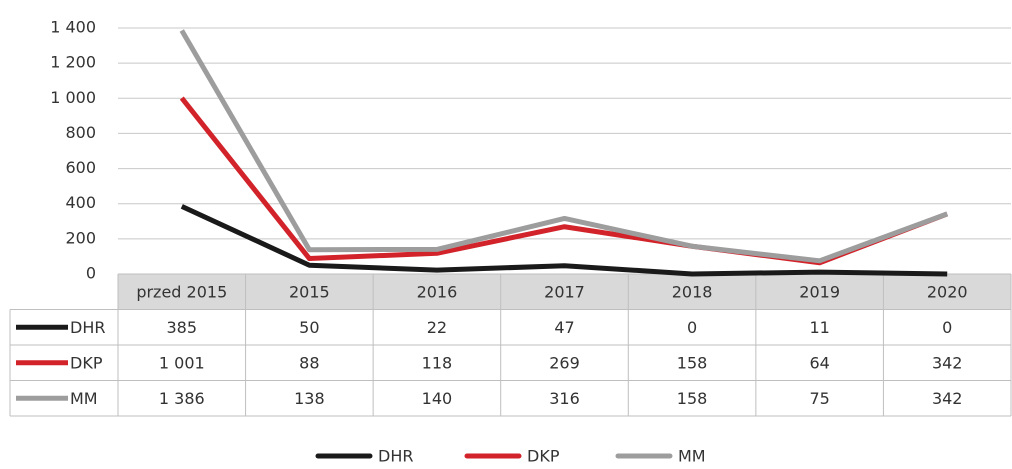 The height and width of the screenshot is (469, 1012). What do you see at coordinates (182, 327) in the screenshot?
I see `table-cell: 385` at bounding box center [182, 327].